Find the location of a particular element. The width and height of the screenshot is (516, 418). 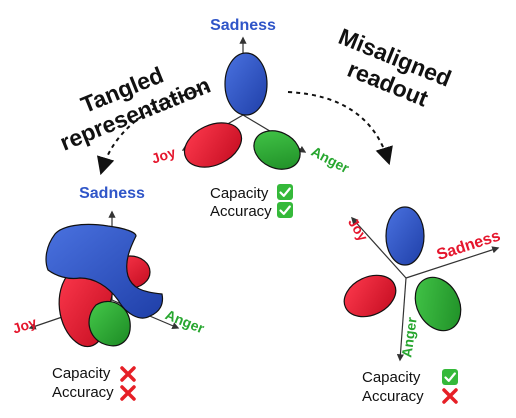

right-capacity-label: Capacity is located at coordinates (391, 377).